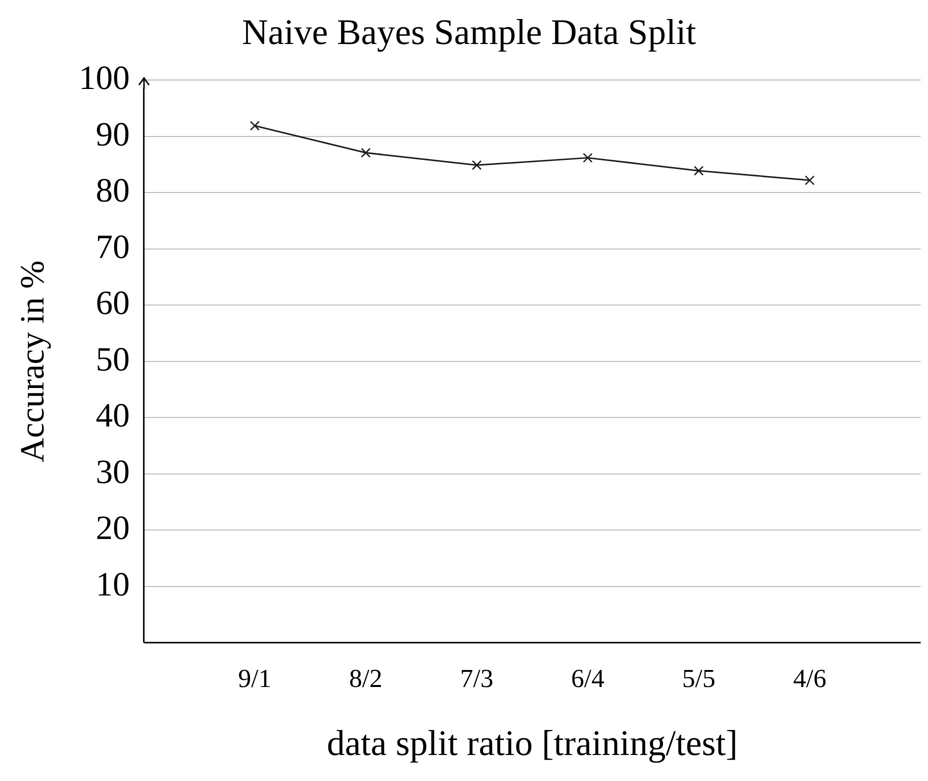 The image size is (928, 781). Describe the element at coordinates (113, 416) in the screenshot. I see `y-tick-label: 40` at that location.